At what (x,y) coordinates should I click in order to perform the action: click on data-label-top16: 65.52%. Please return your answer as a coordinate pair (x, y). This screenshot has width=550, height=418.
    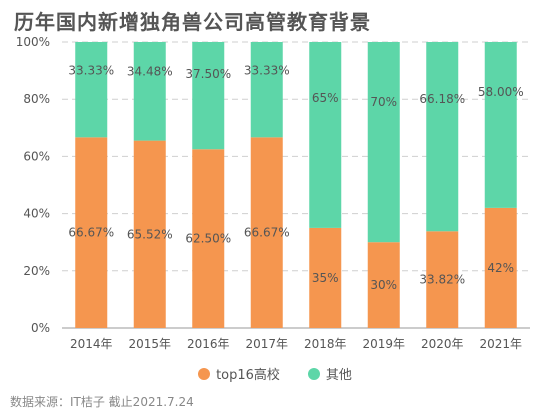
    Looking at the image, I should click on (150, 234).